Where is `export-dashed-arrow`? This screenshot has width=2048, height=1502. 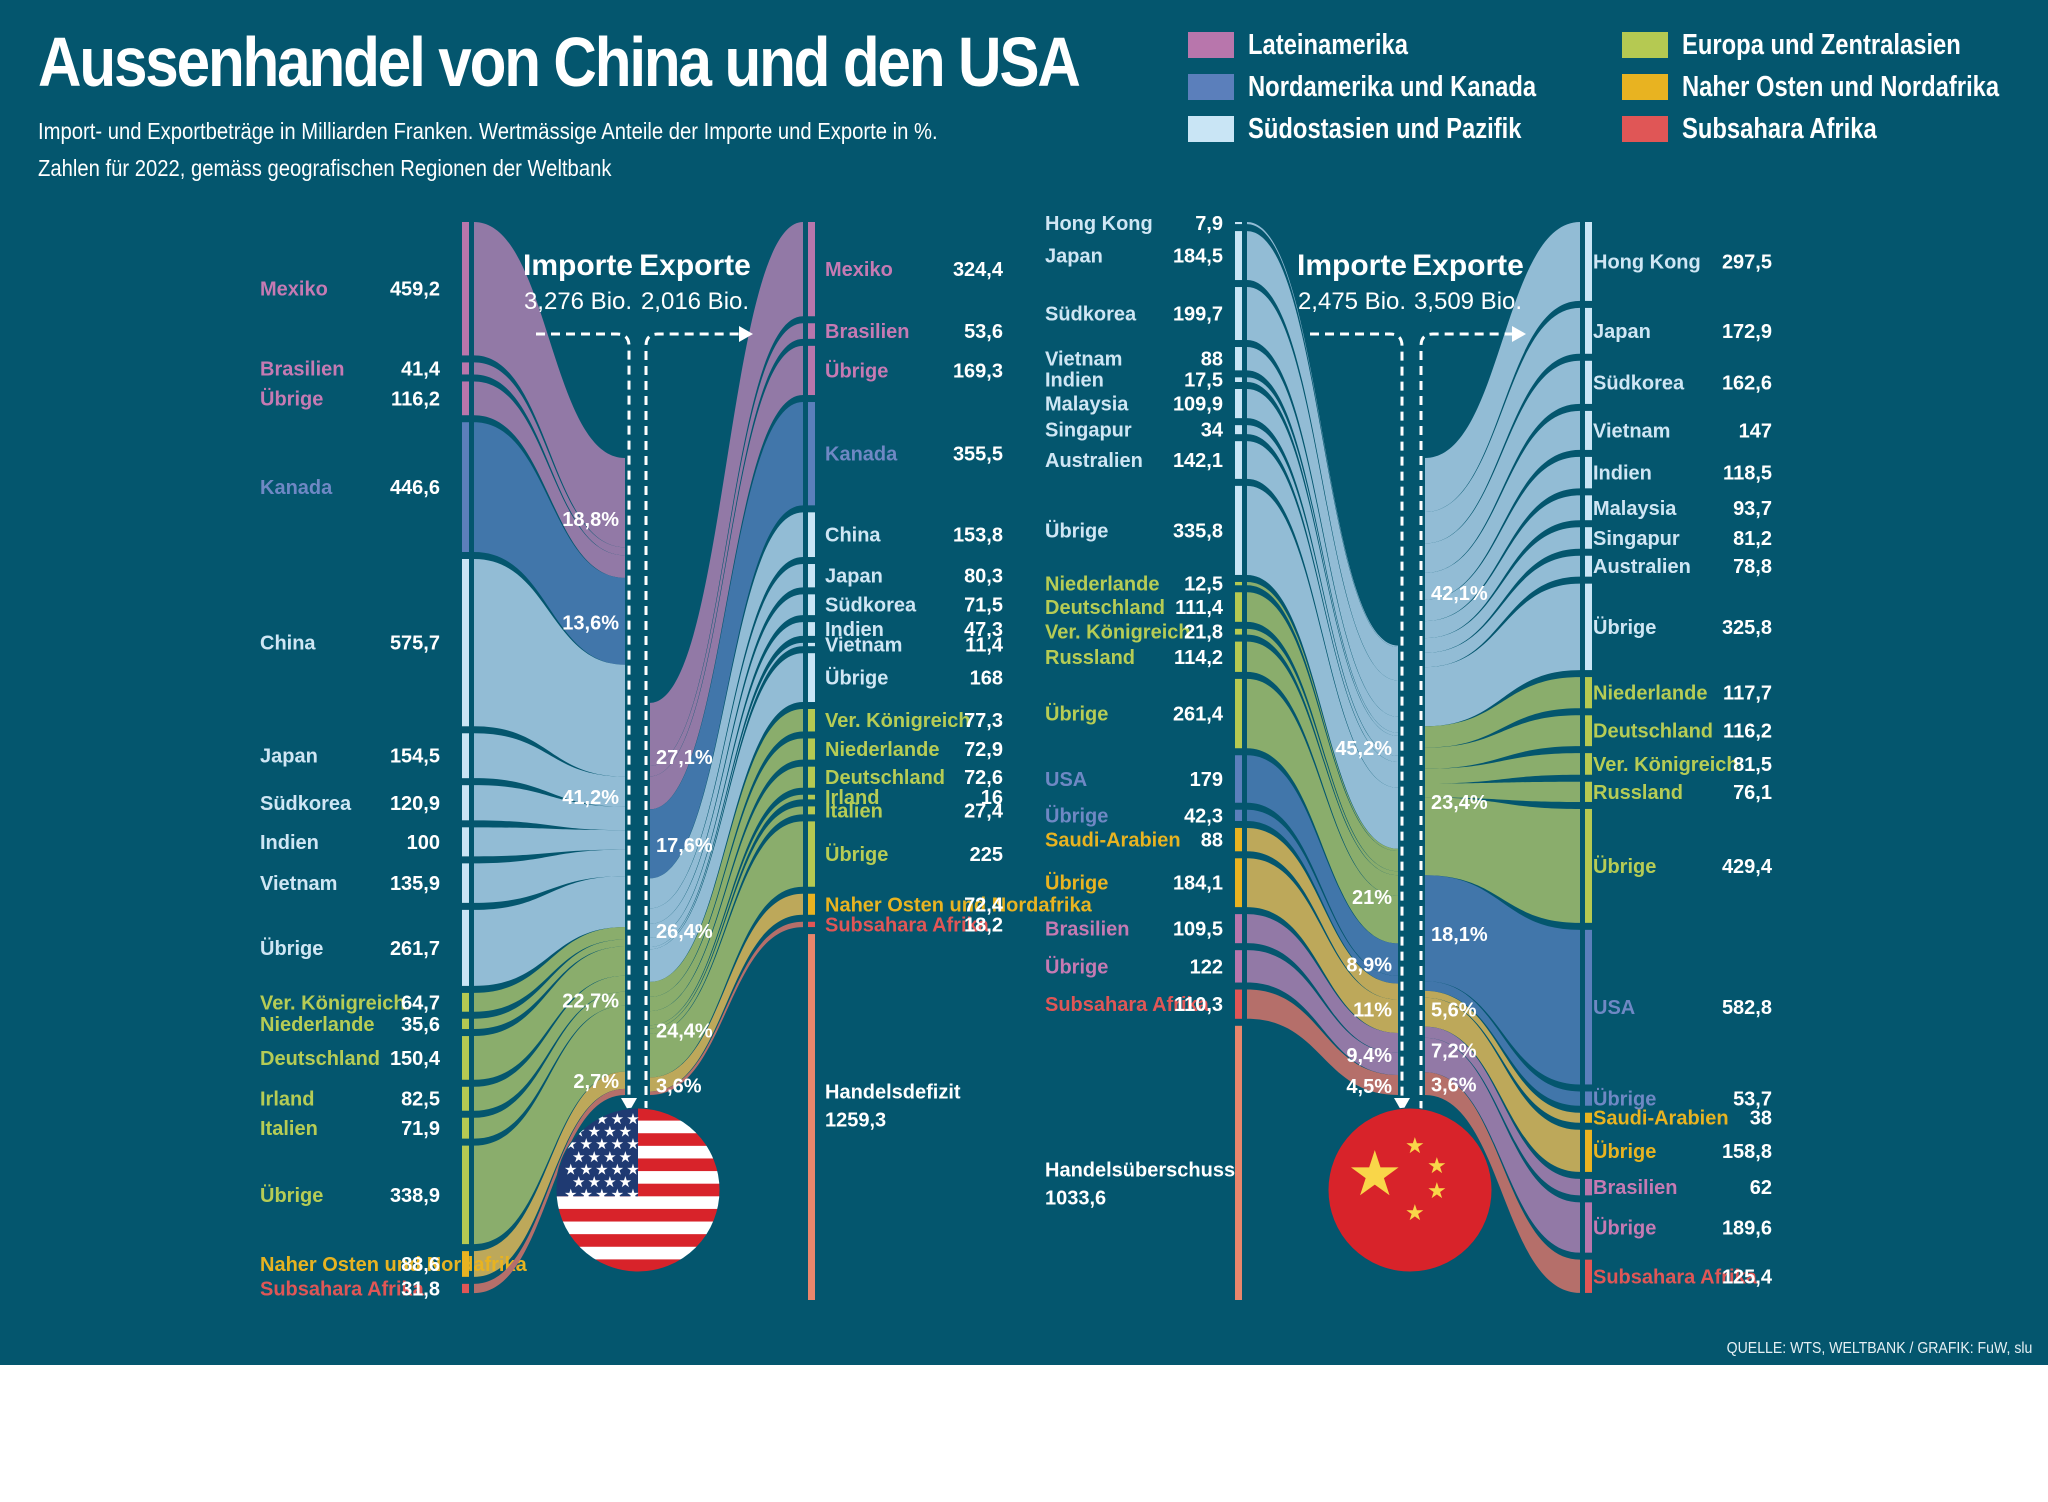
export-dashed-arrow is located at coordinates (691, 721).